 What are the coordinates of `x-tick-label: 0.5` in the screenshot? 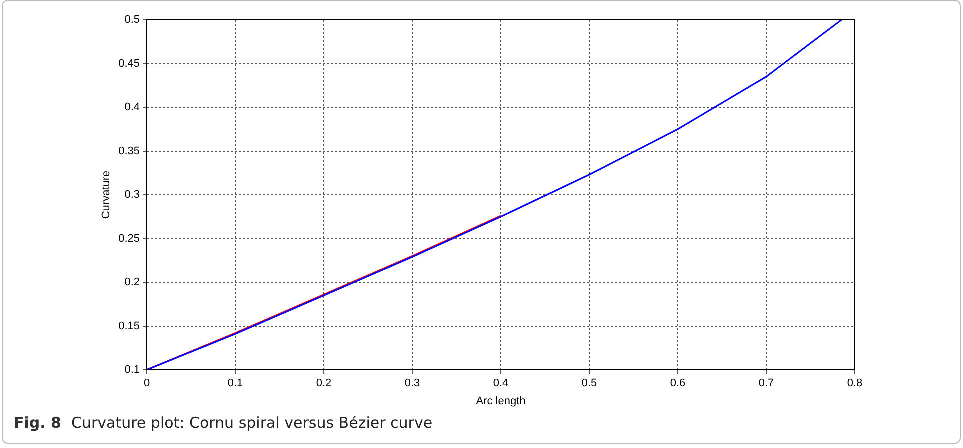 It's located at (590, 384).